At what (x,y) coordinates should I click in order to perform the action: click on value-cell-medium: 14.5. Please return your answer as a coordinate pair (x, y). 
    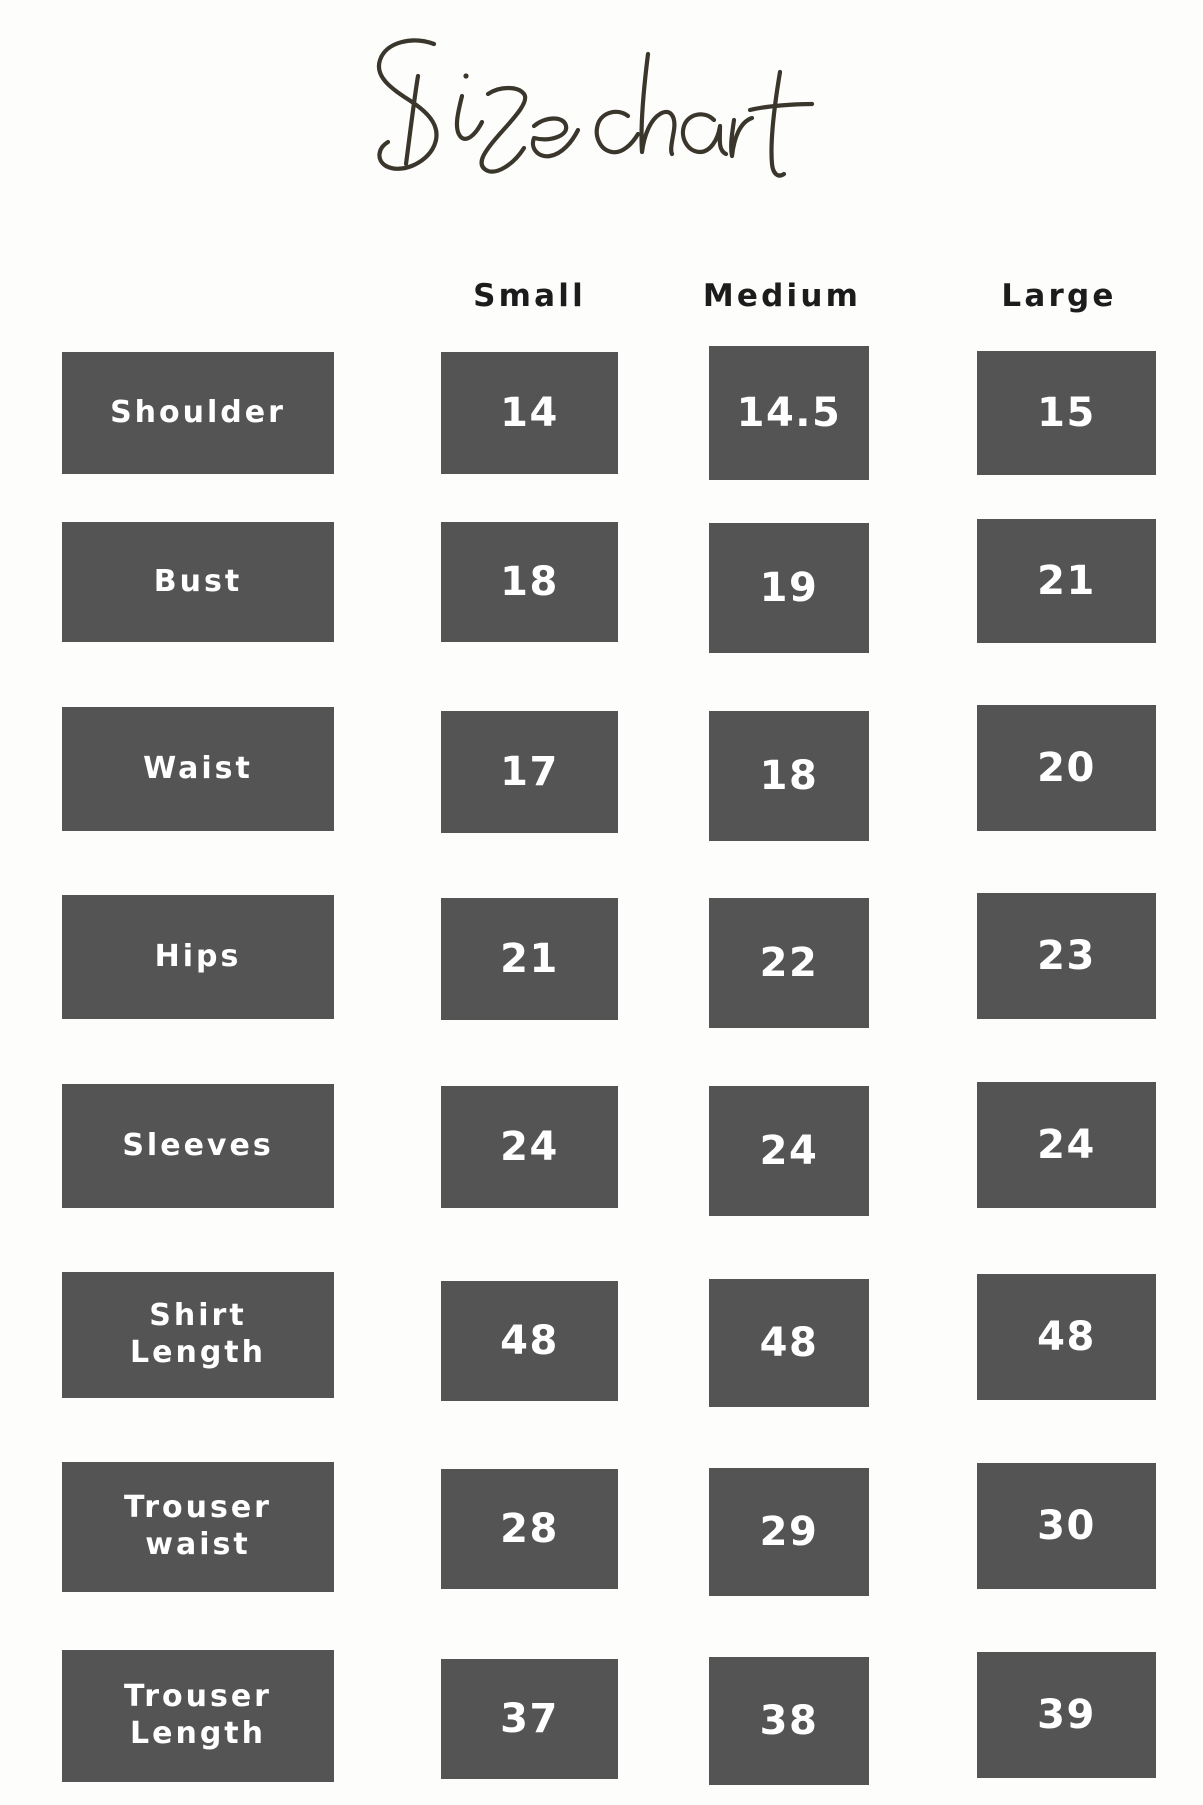
    Looking at the image, I should click on (789, 413).